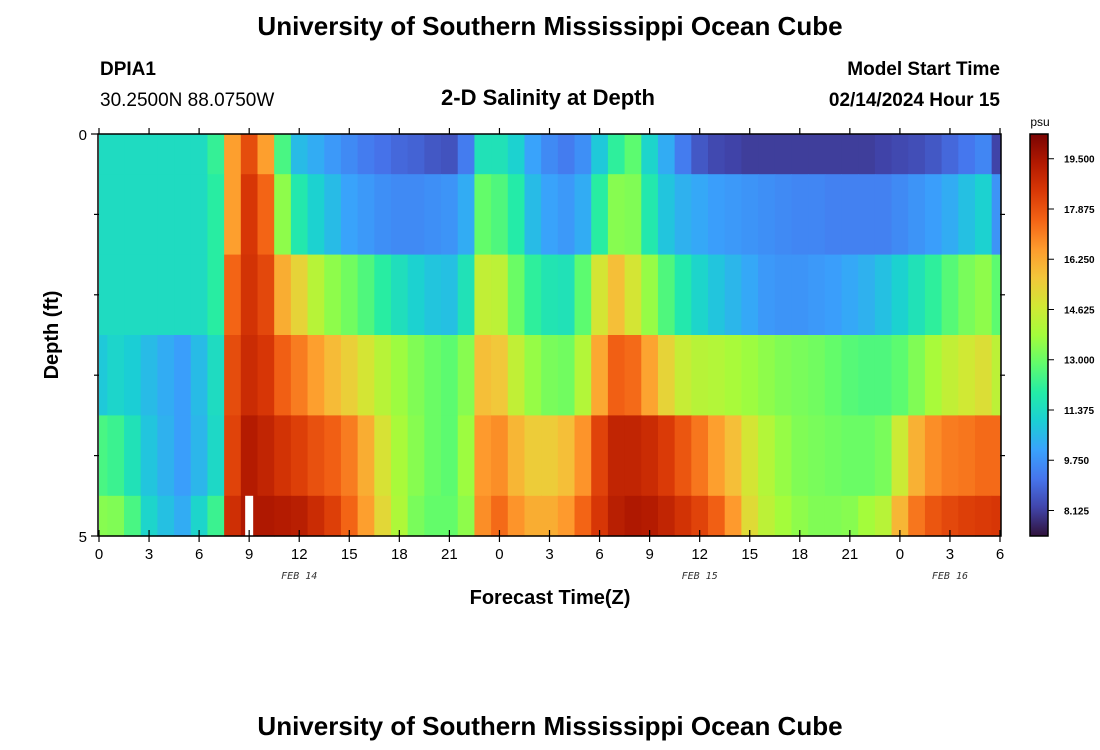  Describe the element at coordinates (1079, 210) in the screenshot. I see `colorbar-tick-label: 17.875` at that location.